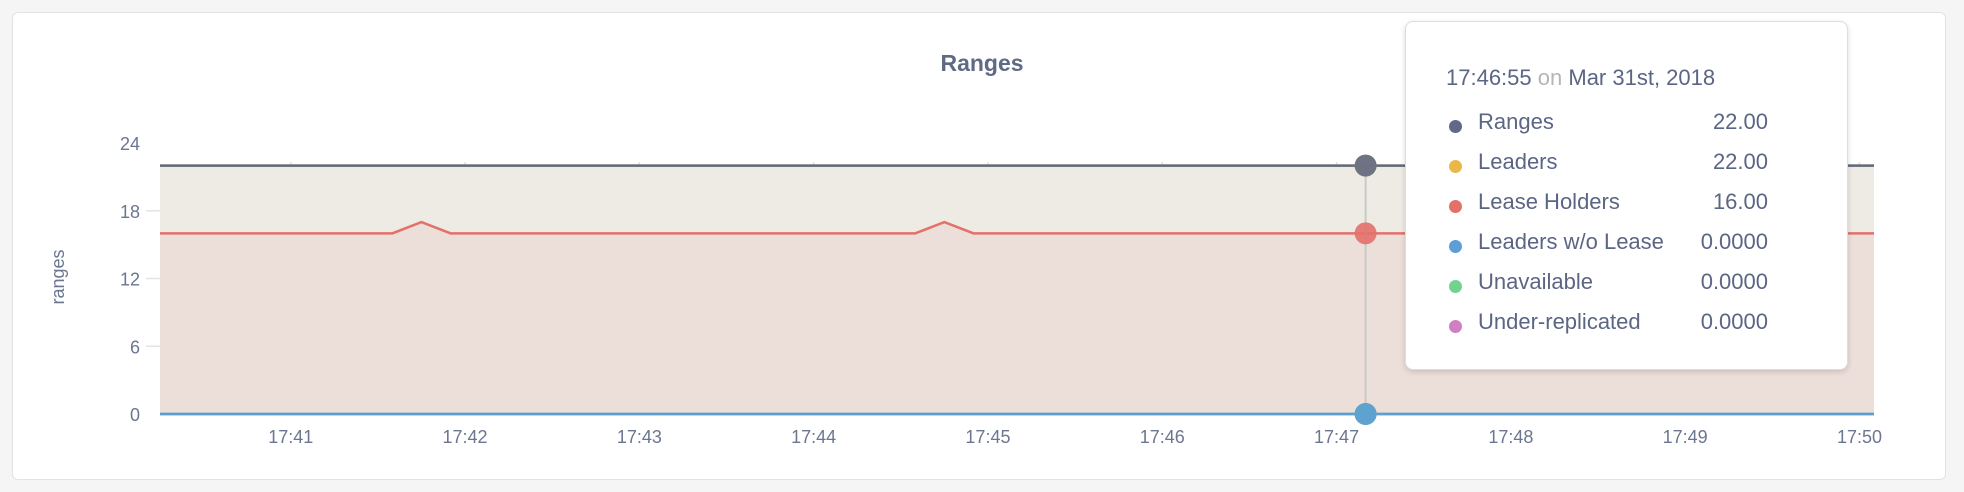 The height and width of the screenshot is (492, 1964). I want to click on tooltip-row: Under-replicated 0.0000, so click(1607, 329).